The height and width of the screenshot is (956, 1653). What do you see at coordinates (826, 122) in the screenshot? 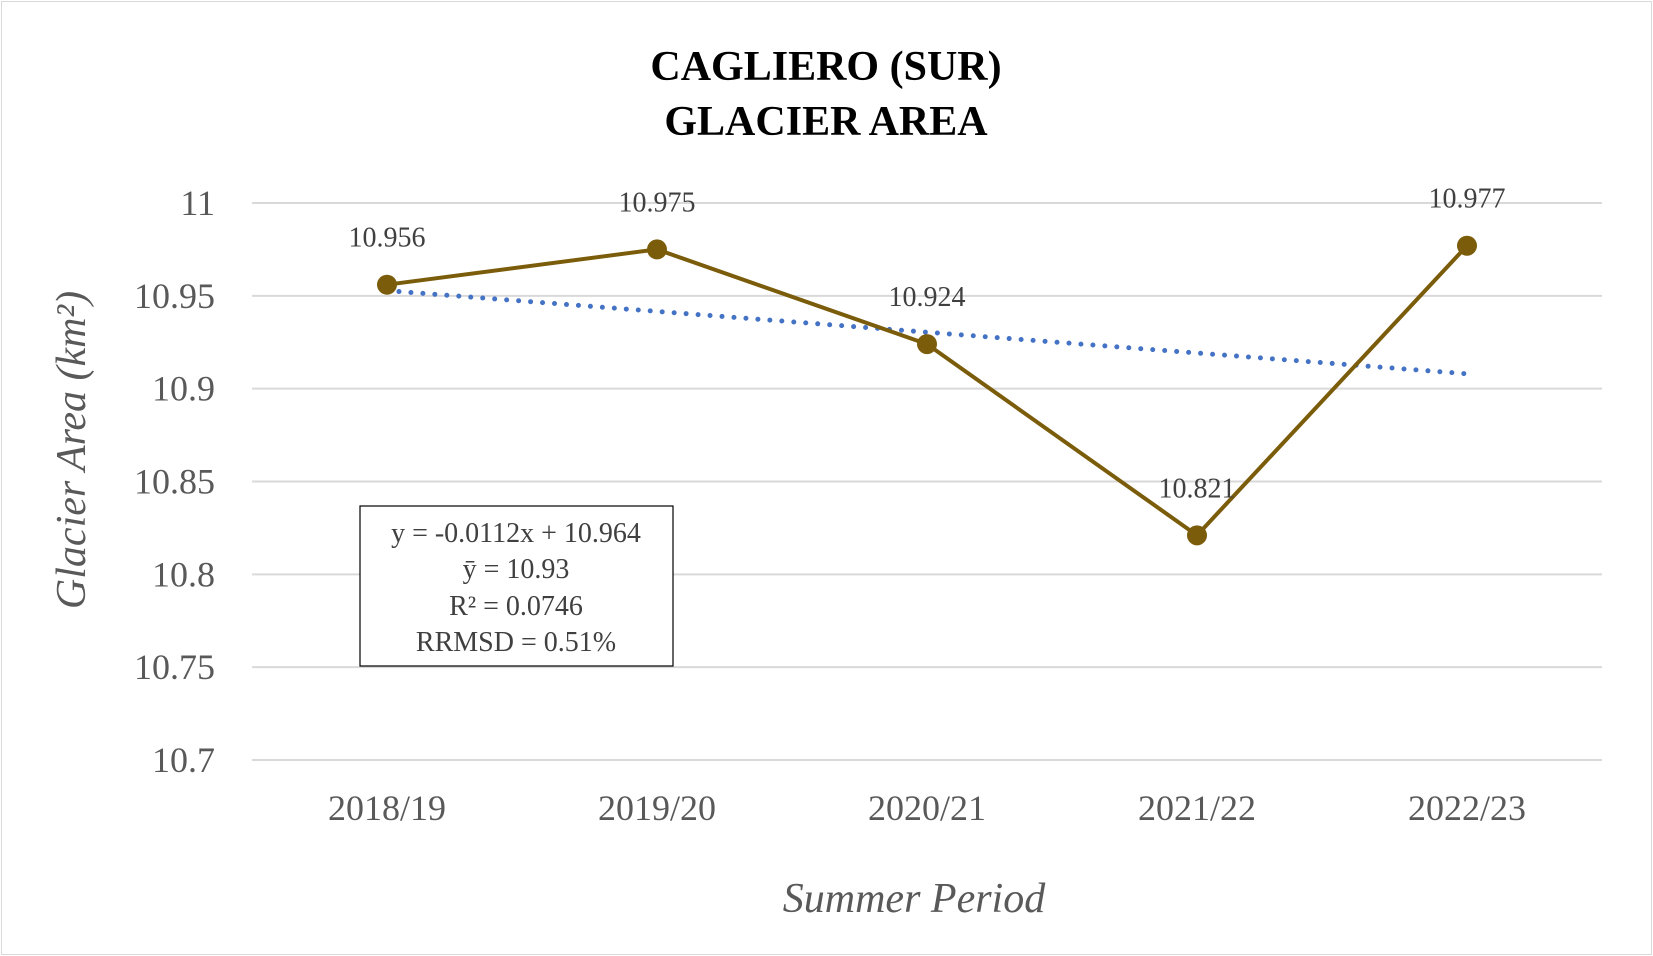
I see `chart-title-line-2: GLACIER AREA` at bounding box center [826, 122].